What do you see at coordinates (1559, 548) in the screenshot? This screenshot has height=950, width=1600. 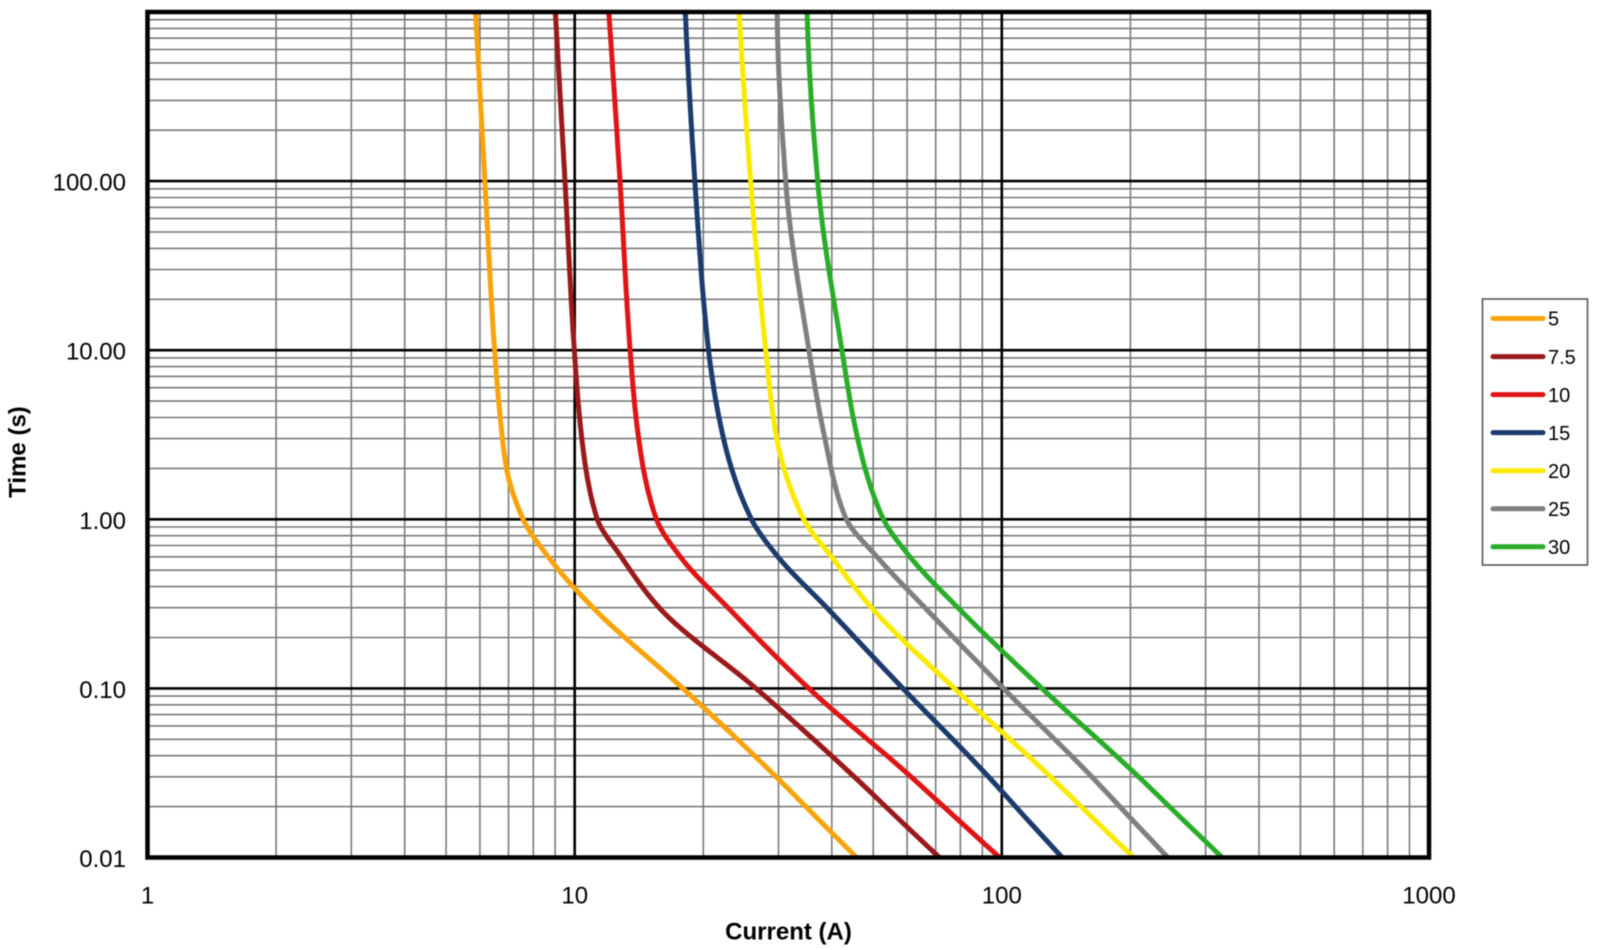 I see `svg-text: 30` at bounding box center [1559, 548].